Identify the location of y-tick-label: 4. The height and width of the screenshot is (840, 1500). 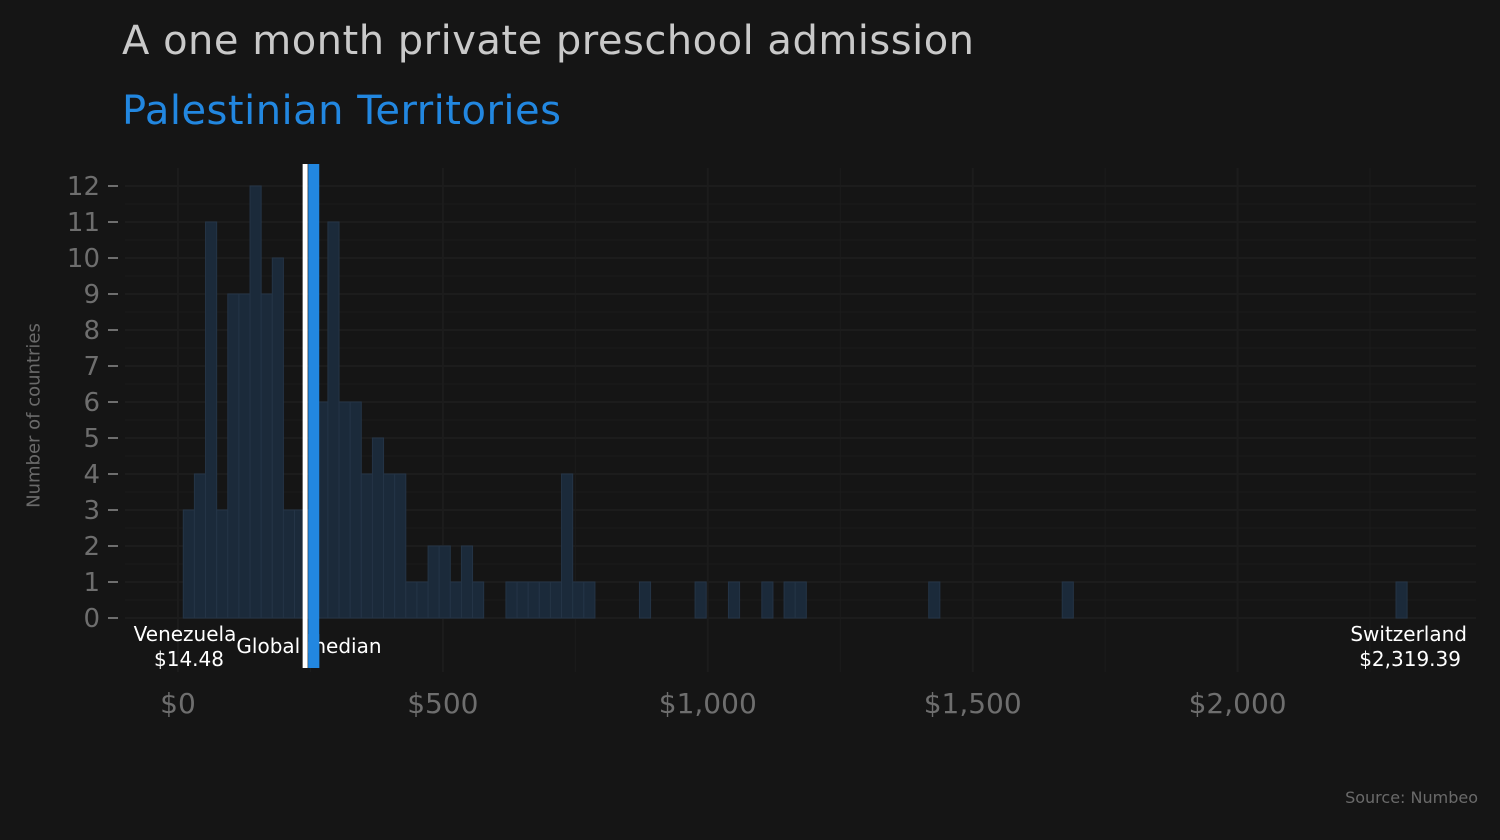
(91, 475).